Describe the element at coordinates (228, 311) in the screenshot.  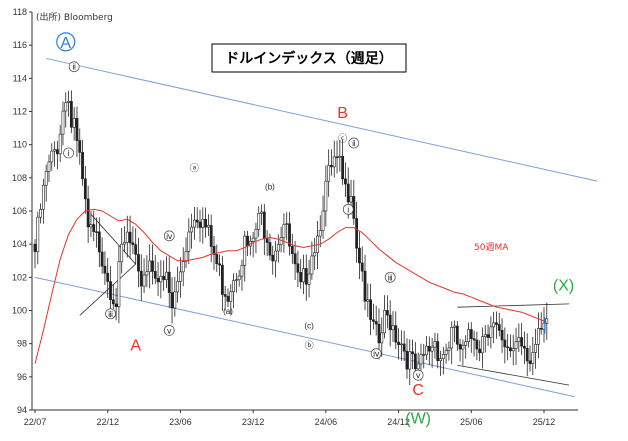
I see `subwave-a: (a)` at that location.